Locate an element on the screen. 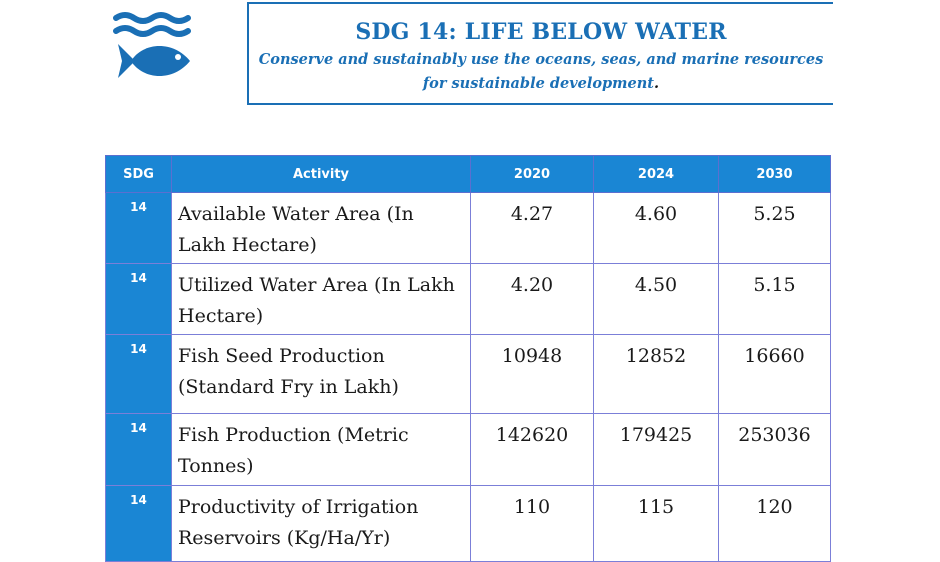  col-header-activity: Activity is located at coordinates (321, 174).